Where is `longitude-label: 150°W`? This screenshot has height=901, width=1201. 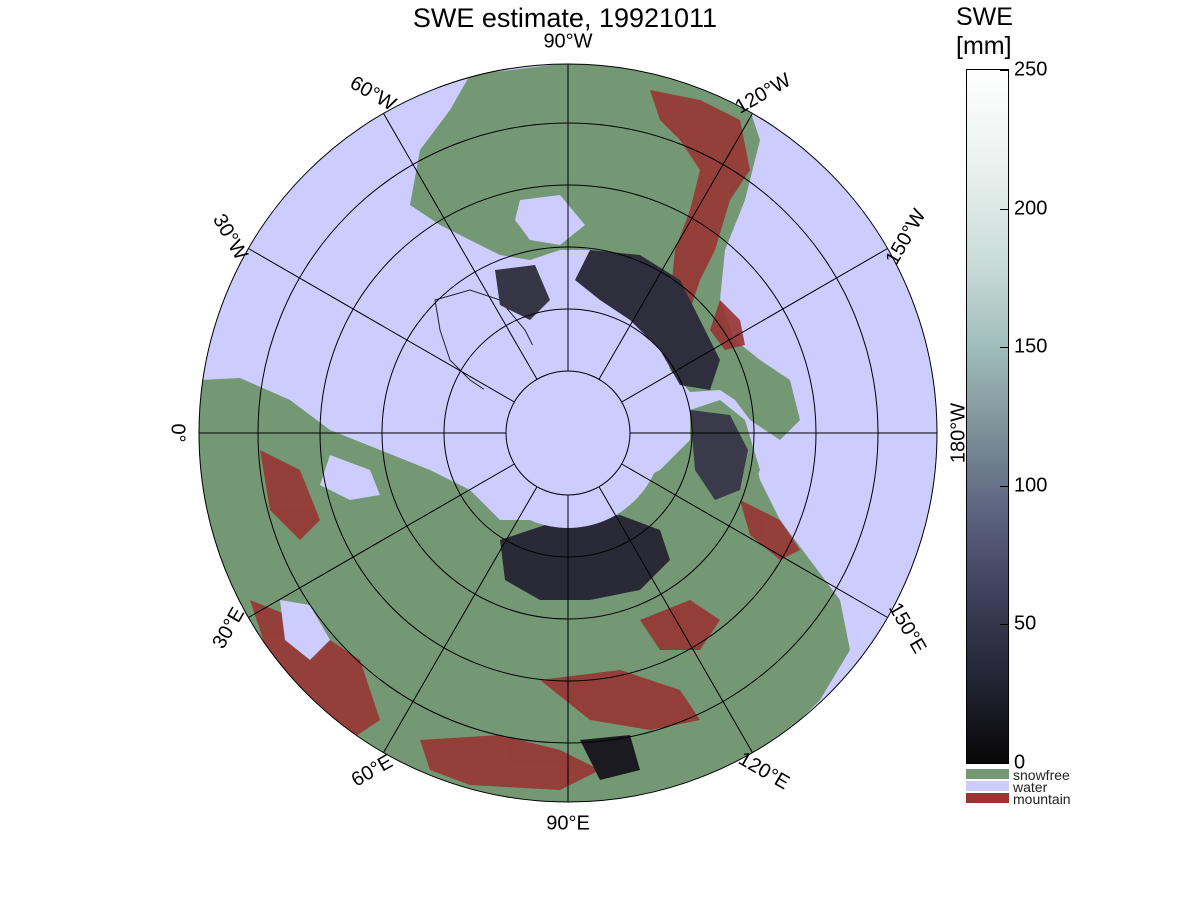
longitude-label: 150°W is located at coordinates (905, 236).